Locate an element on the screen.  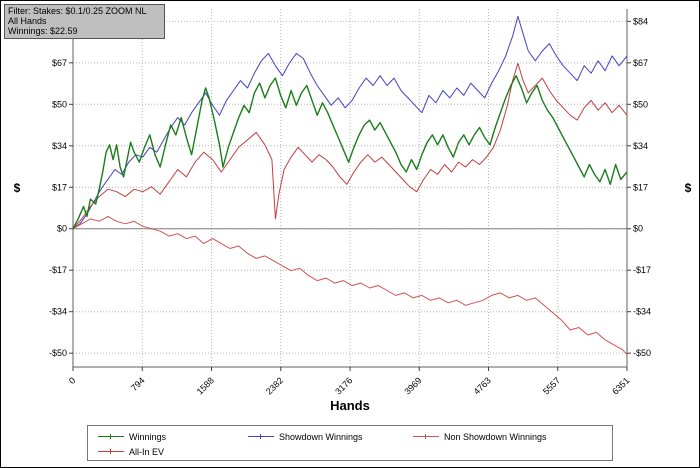
y-tick-label-right: $84 is located at coordinates (640, 21).